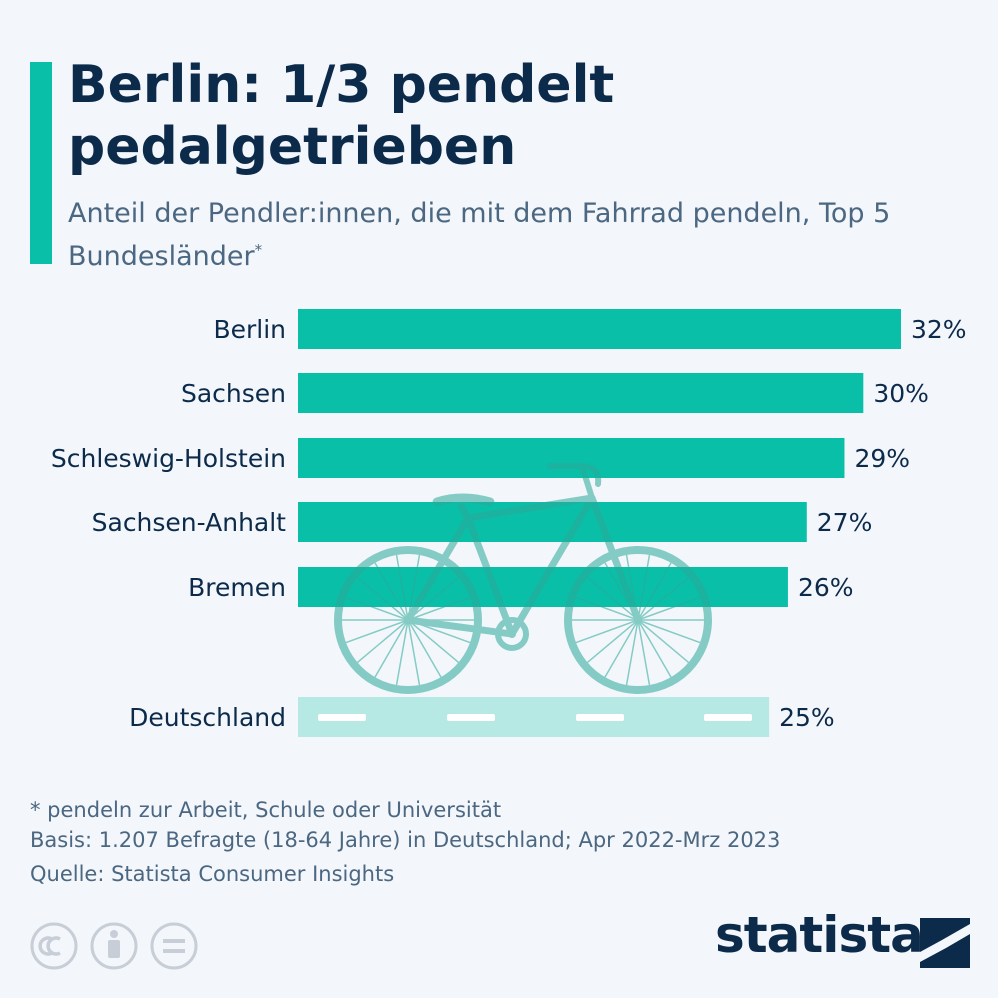 This screenshot has height=998, width=998. I want to click on bike-handlebar, so click(574, 482).